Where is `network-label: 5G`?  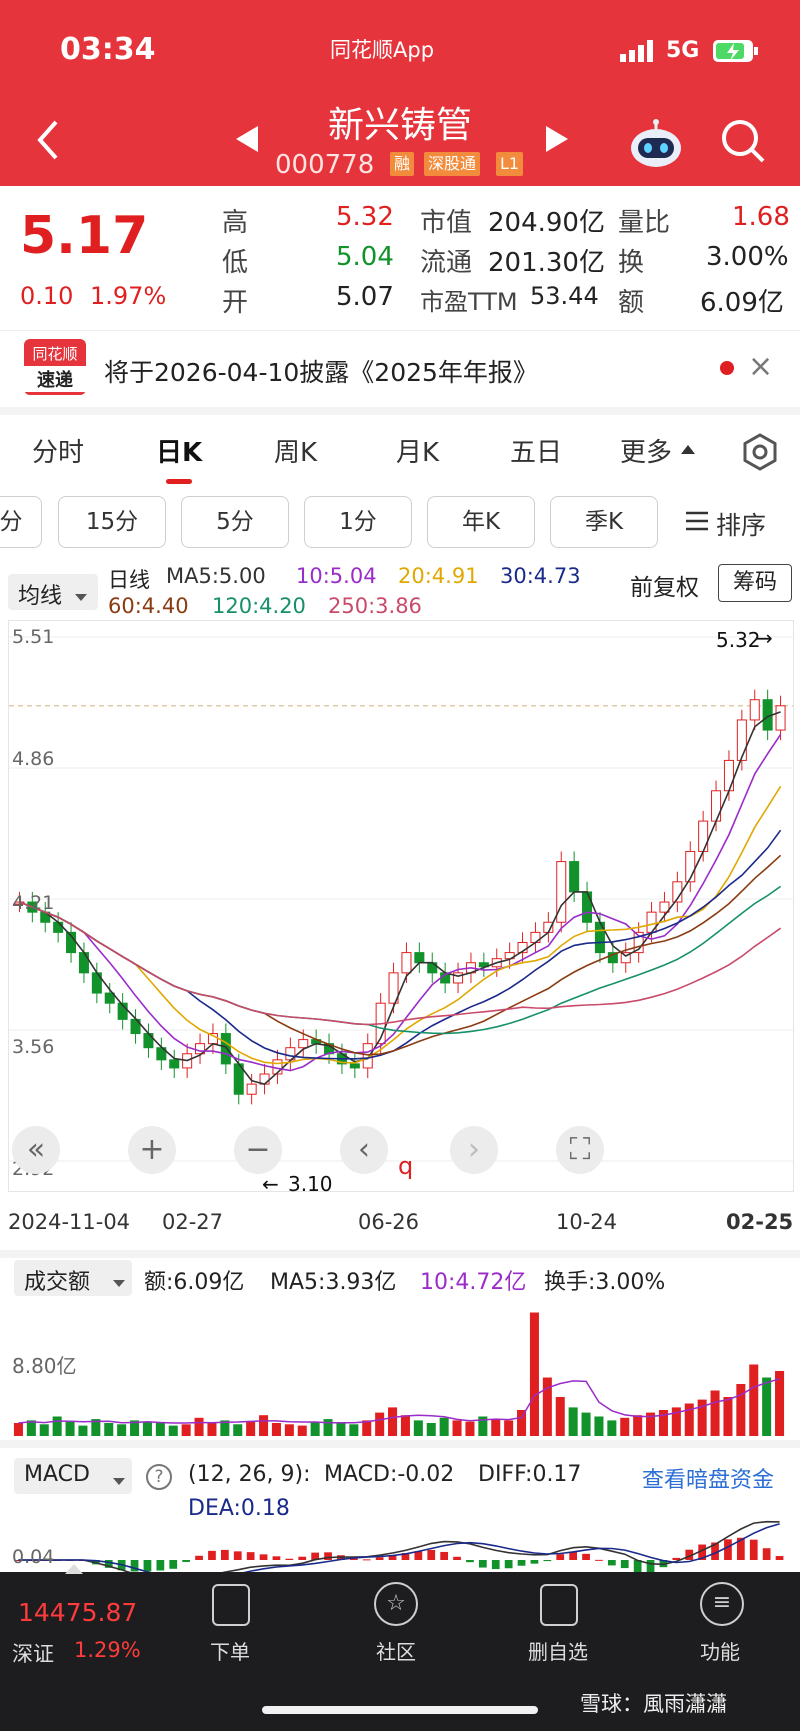 network-label: 5G is located at coordinates (683, 50).